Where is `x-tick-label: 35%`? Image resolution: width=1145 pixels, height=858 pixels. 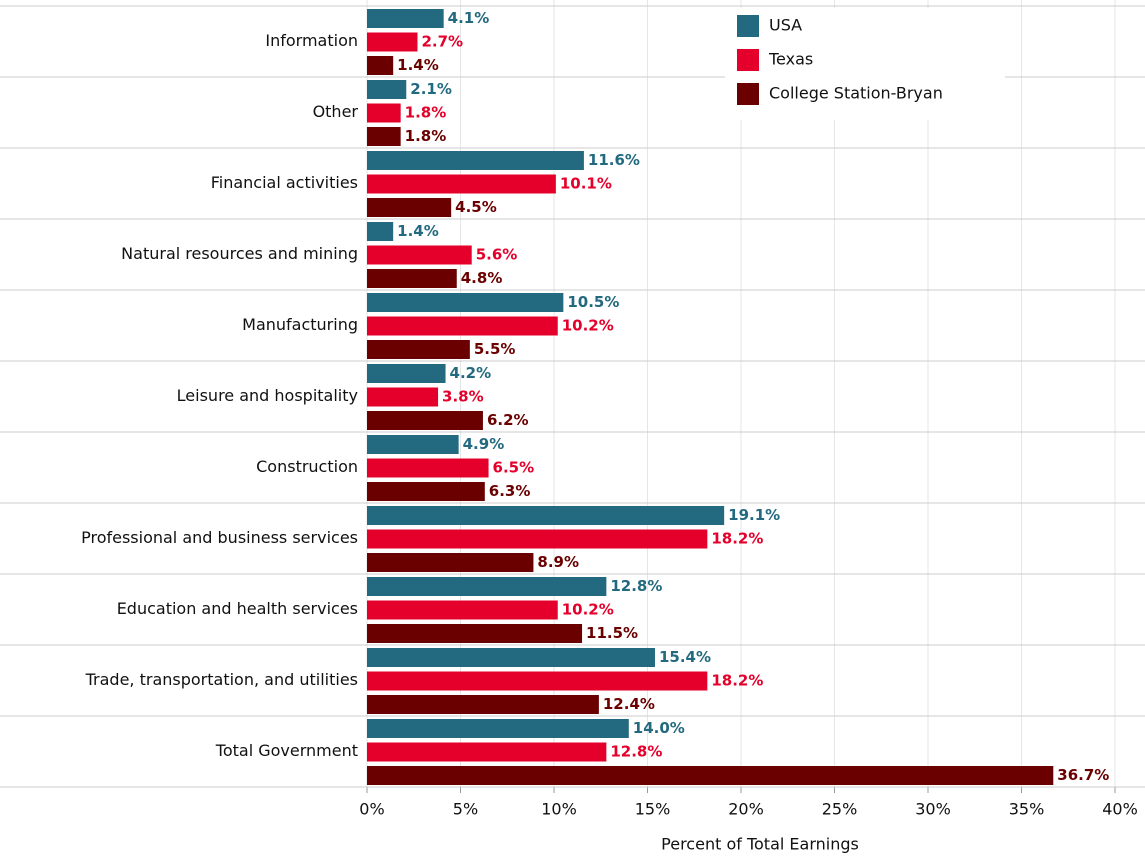
x-tick-label: 35% is located at coordinates (1027, 809).